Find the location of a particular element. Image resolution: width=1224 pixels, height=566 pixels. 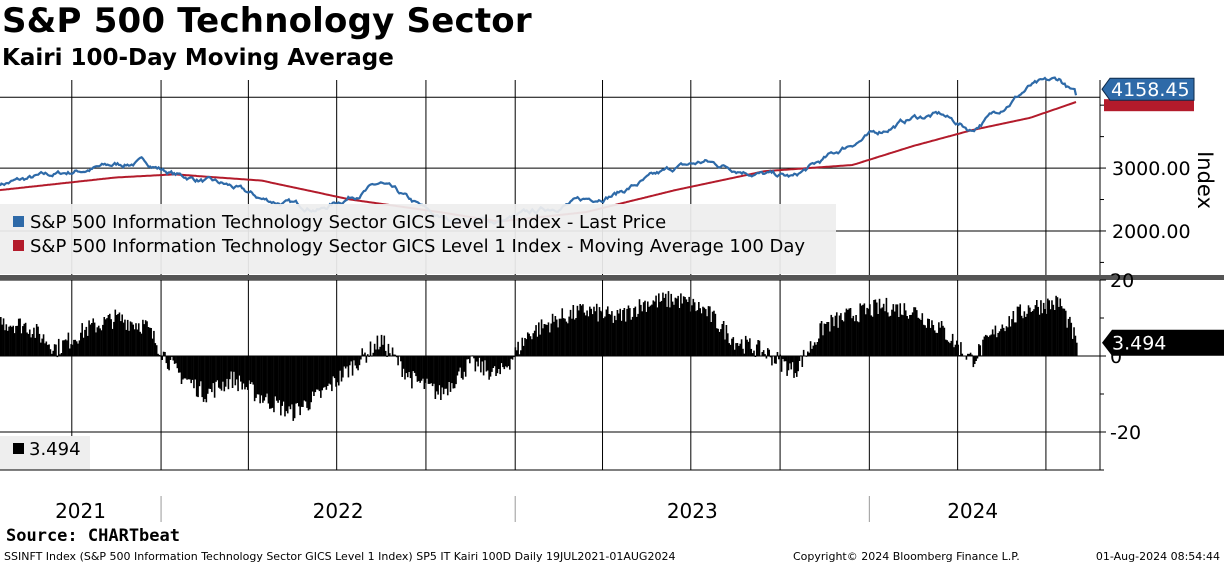

x-tick-label: 2023 is located at coordinates (692, 510).